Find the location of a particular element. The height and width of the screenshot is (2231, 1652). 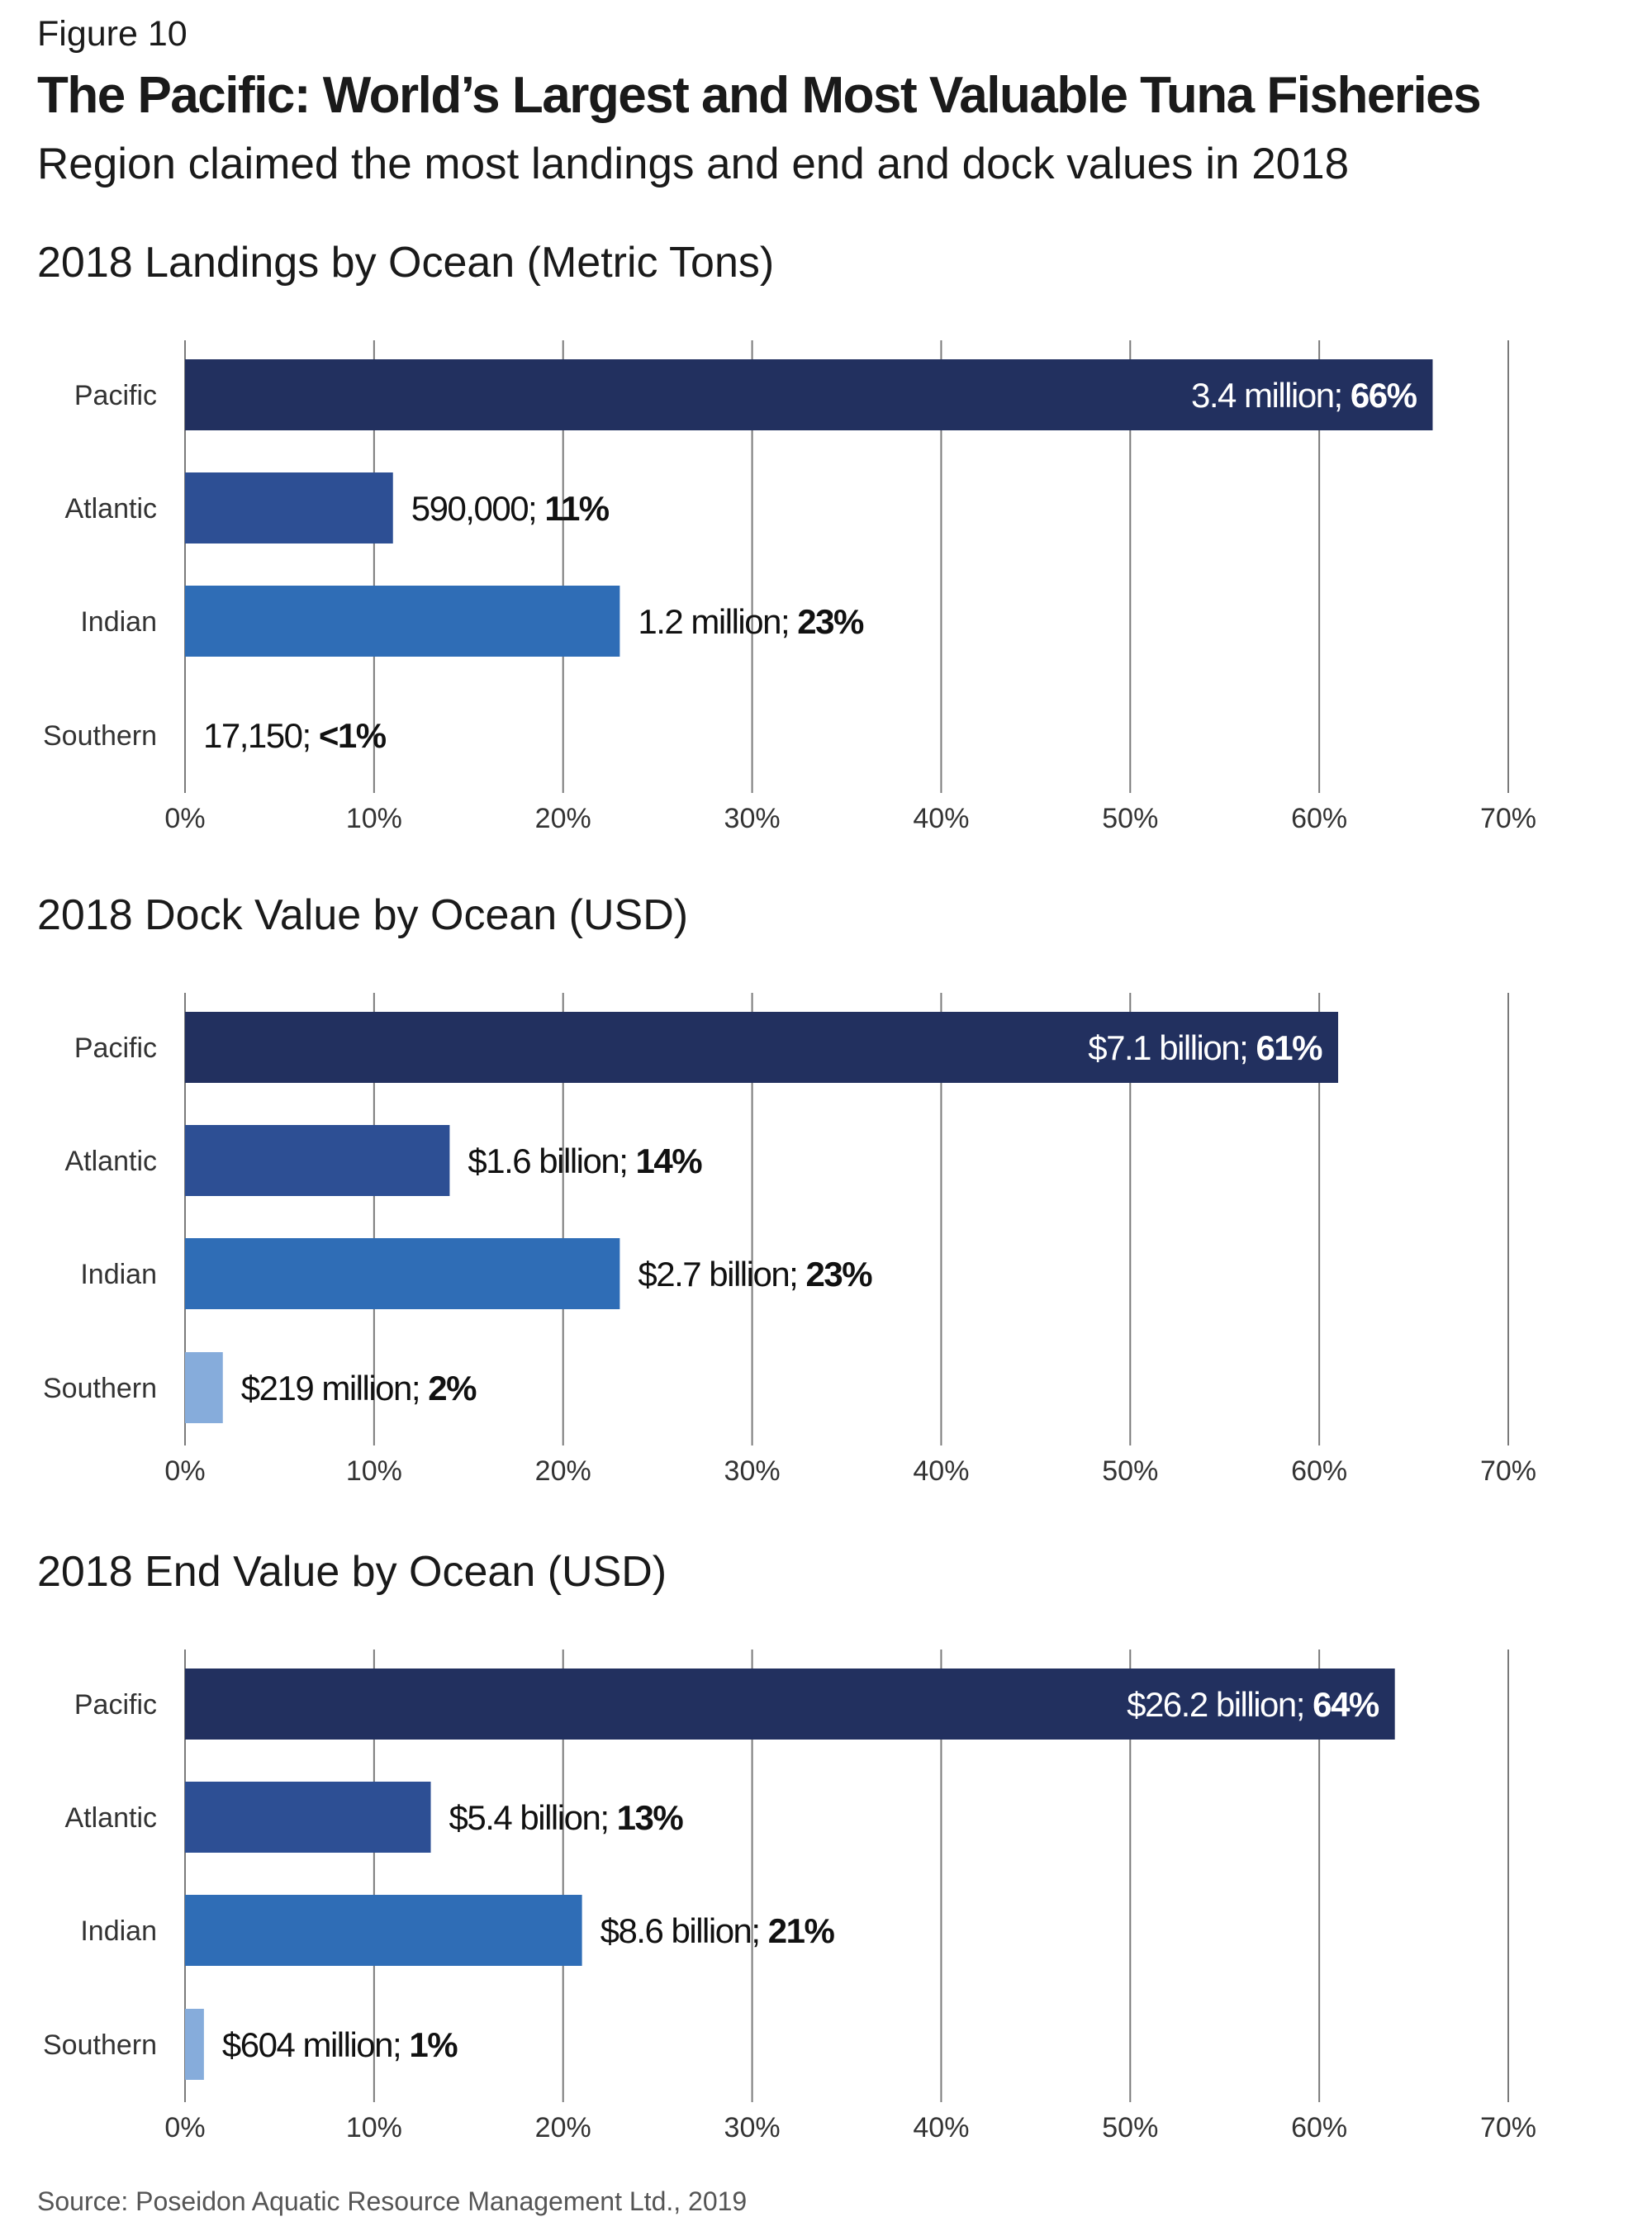

data-label-indian: $2.7 billion; 23% is located at coordinates (755, 1274).